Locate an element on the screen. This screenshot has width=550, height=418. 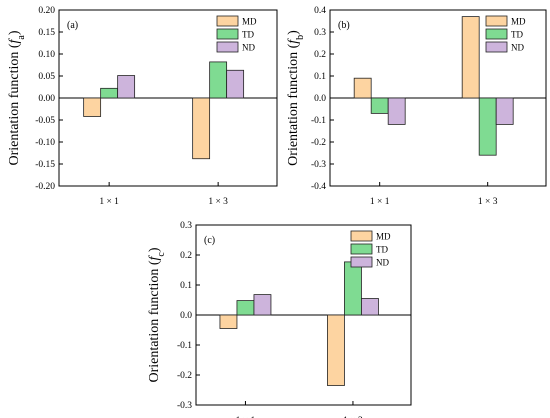
y-tick-label: 0.20 is located at coordinates (46, 11).